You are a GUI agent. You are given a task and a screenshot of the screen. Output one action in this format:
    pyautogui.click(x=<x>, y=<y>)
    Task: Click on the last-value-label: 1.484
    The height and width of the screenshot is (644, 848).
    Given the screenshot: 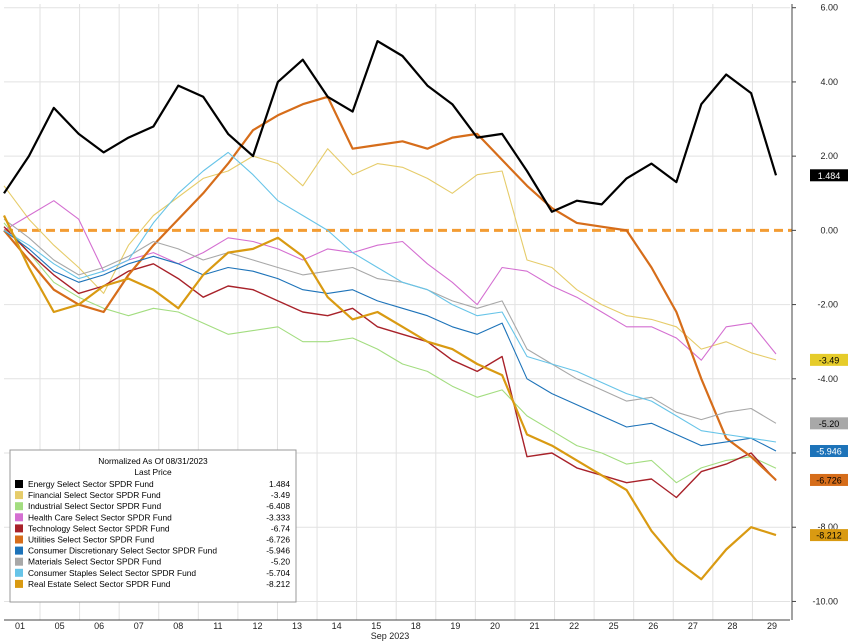 What is the action you would take?
    pyautogui.click(x=829, y=176)
    